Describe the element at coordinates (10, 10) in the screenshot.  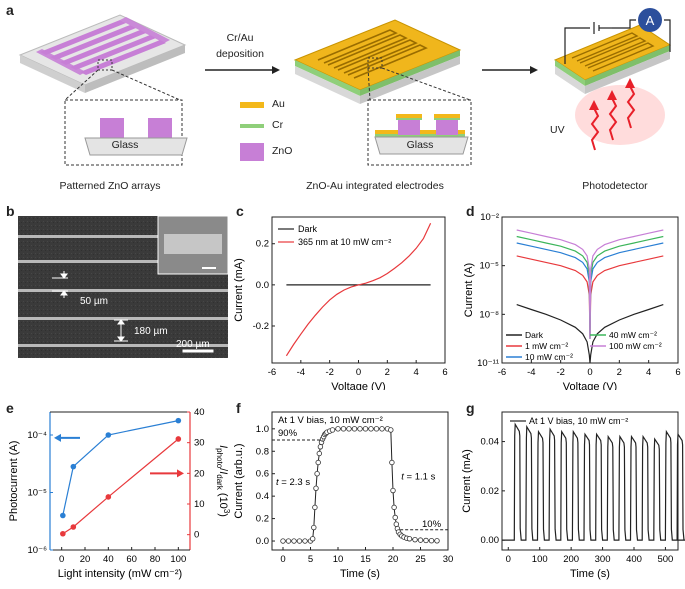
I see `panel-a-label: a` at that location.